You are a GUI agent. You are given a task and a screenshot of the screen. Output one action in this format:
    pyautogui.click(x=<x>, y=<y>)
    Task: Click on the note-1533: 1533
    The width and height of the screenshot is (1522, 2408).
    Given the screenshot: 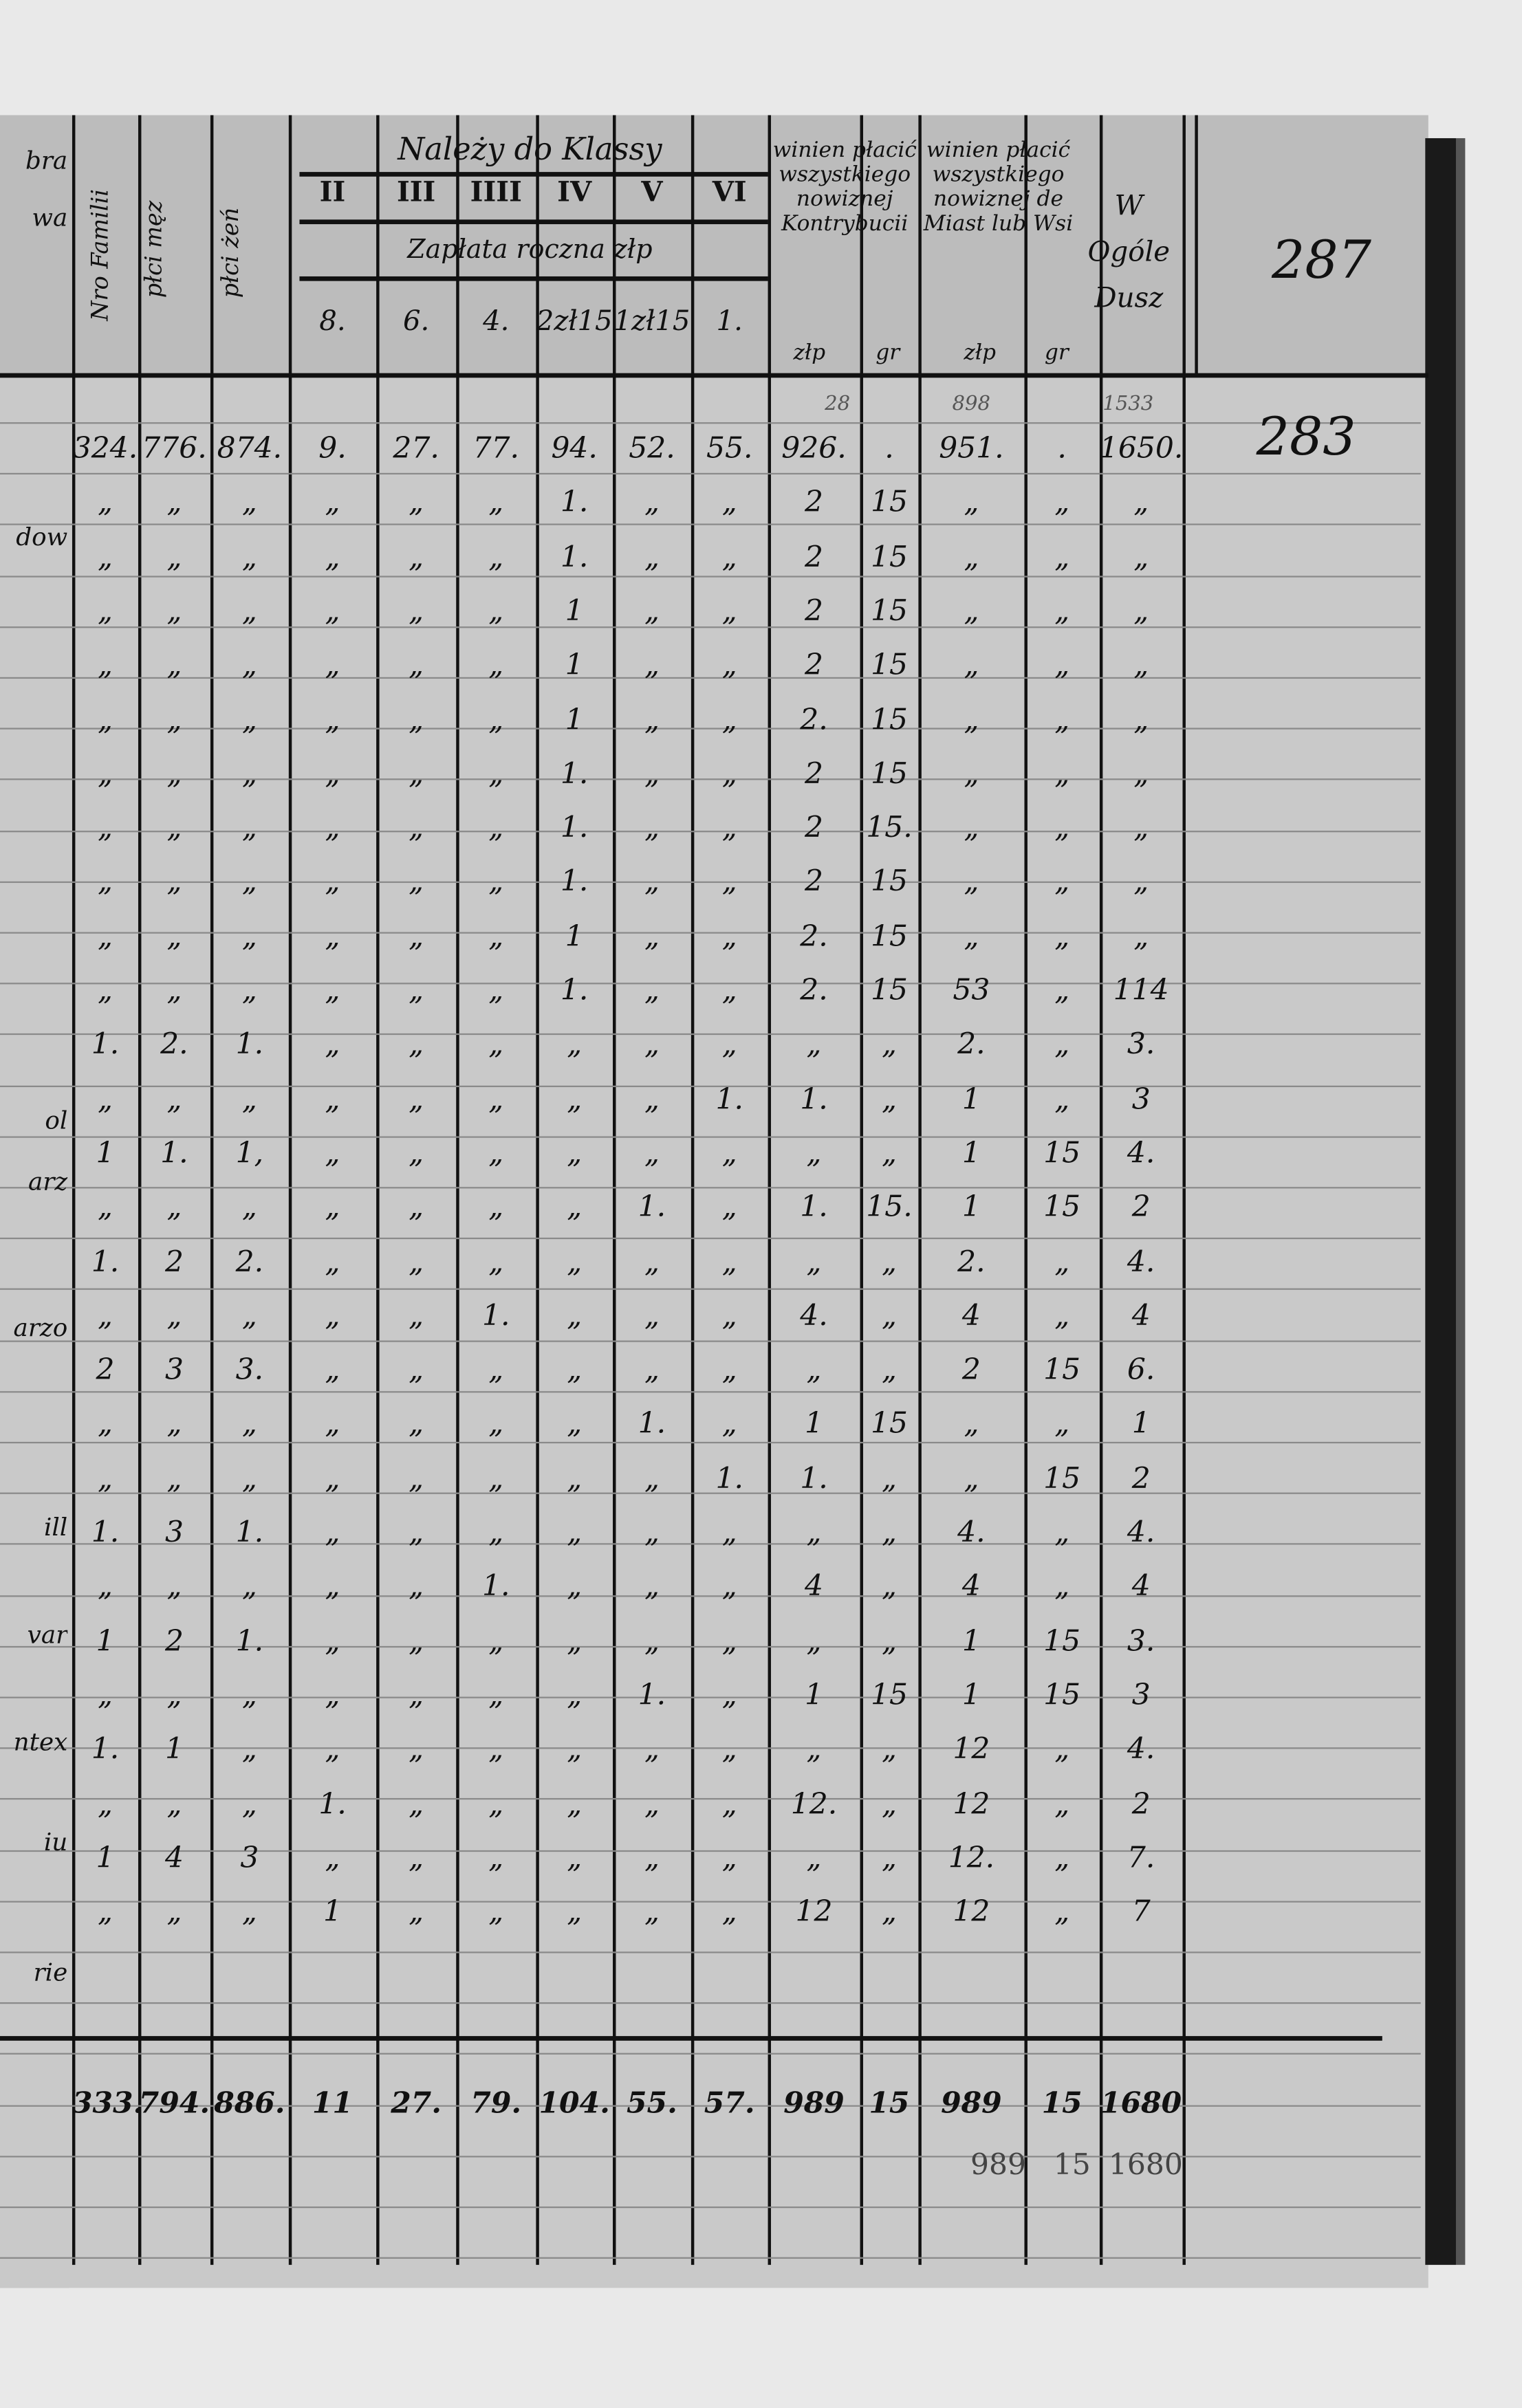 What is the action you would take?
    pyautogui.click(x=1128, y=405)
    